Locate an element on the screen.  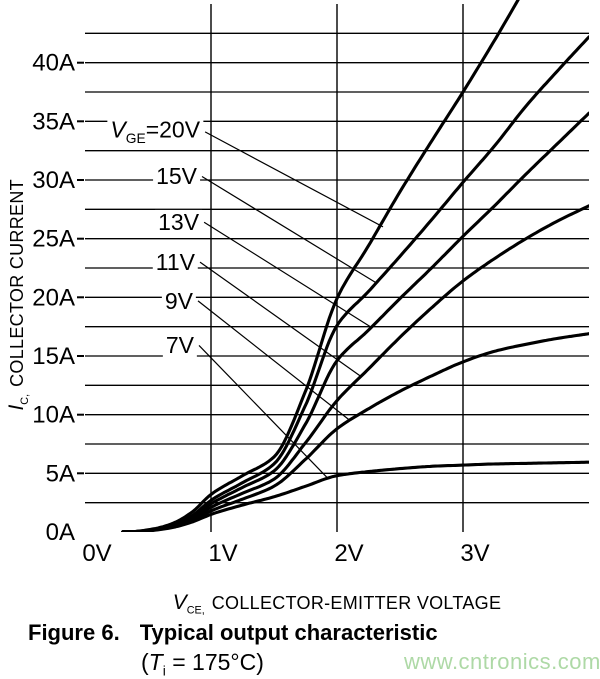
figure-caption: Figure 6. Typical output characteristic is located at coordinates (233, 633).